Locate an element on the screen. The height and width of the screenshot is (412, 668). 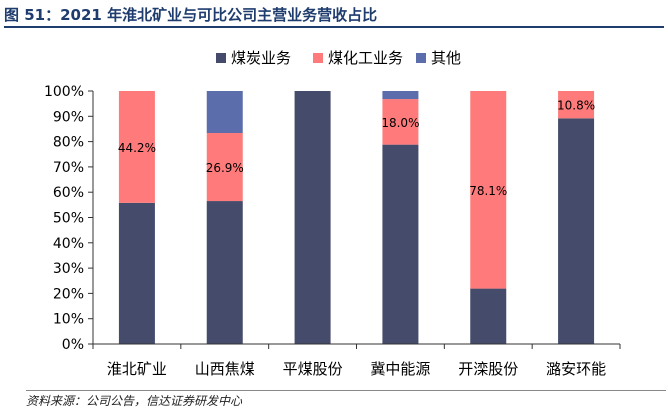
y-tick-label: 50% is located at coordinates (68, 219).